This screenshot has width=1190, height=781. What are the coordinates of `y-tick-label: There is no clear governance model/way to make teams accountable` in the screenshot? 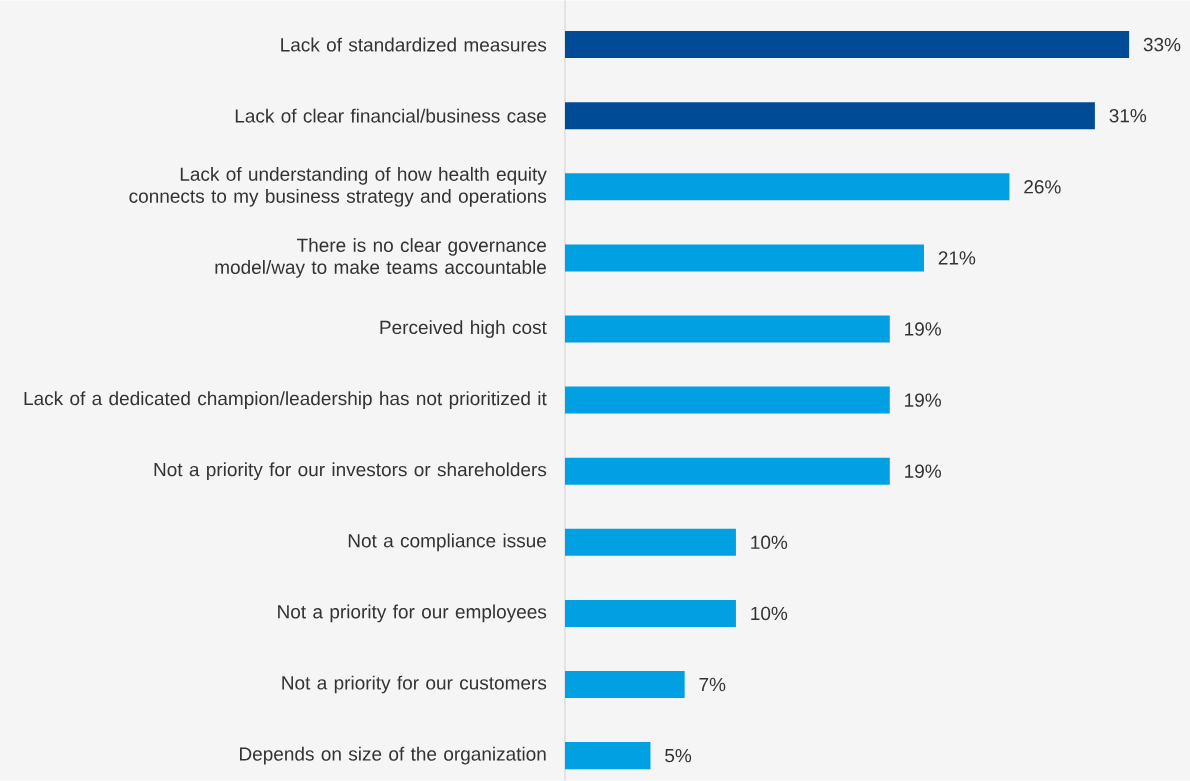 It's located at (380, 258).